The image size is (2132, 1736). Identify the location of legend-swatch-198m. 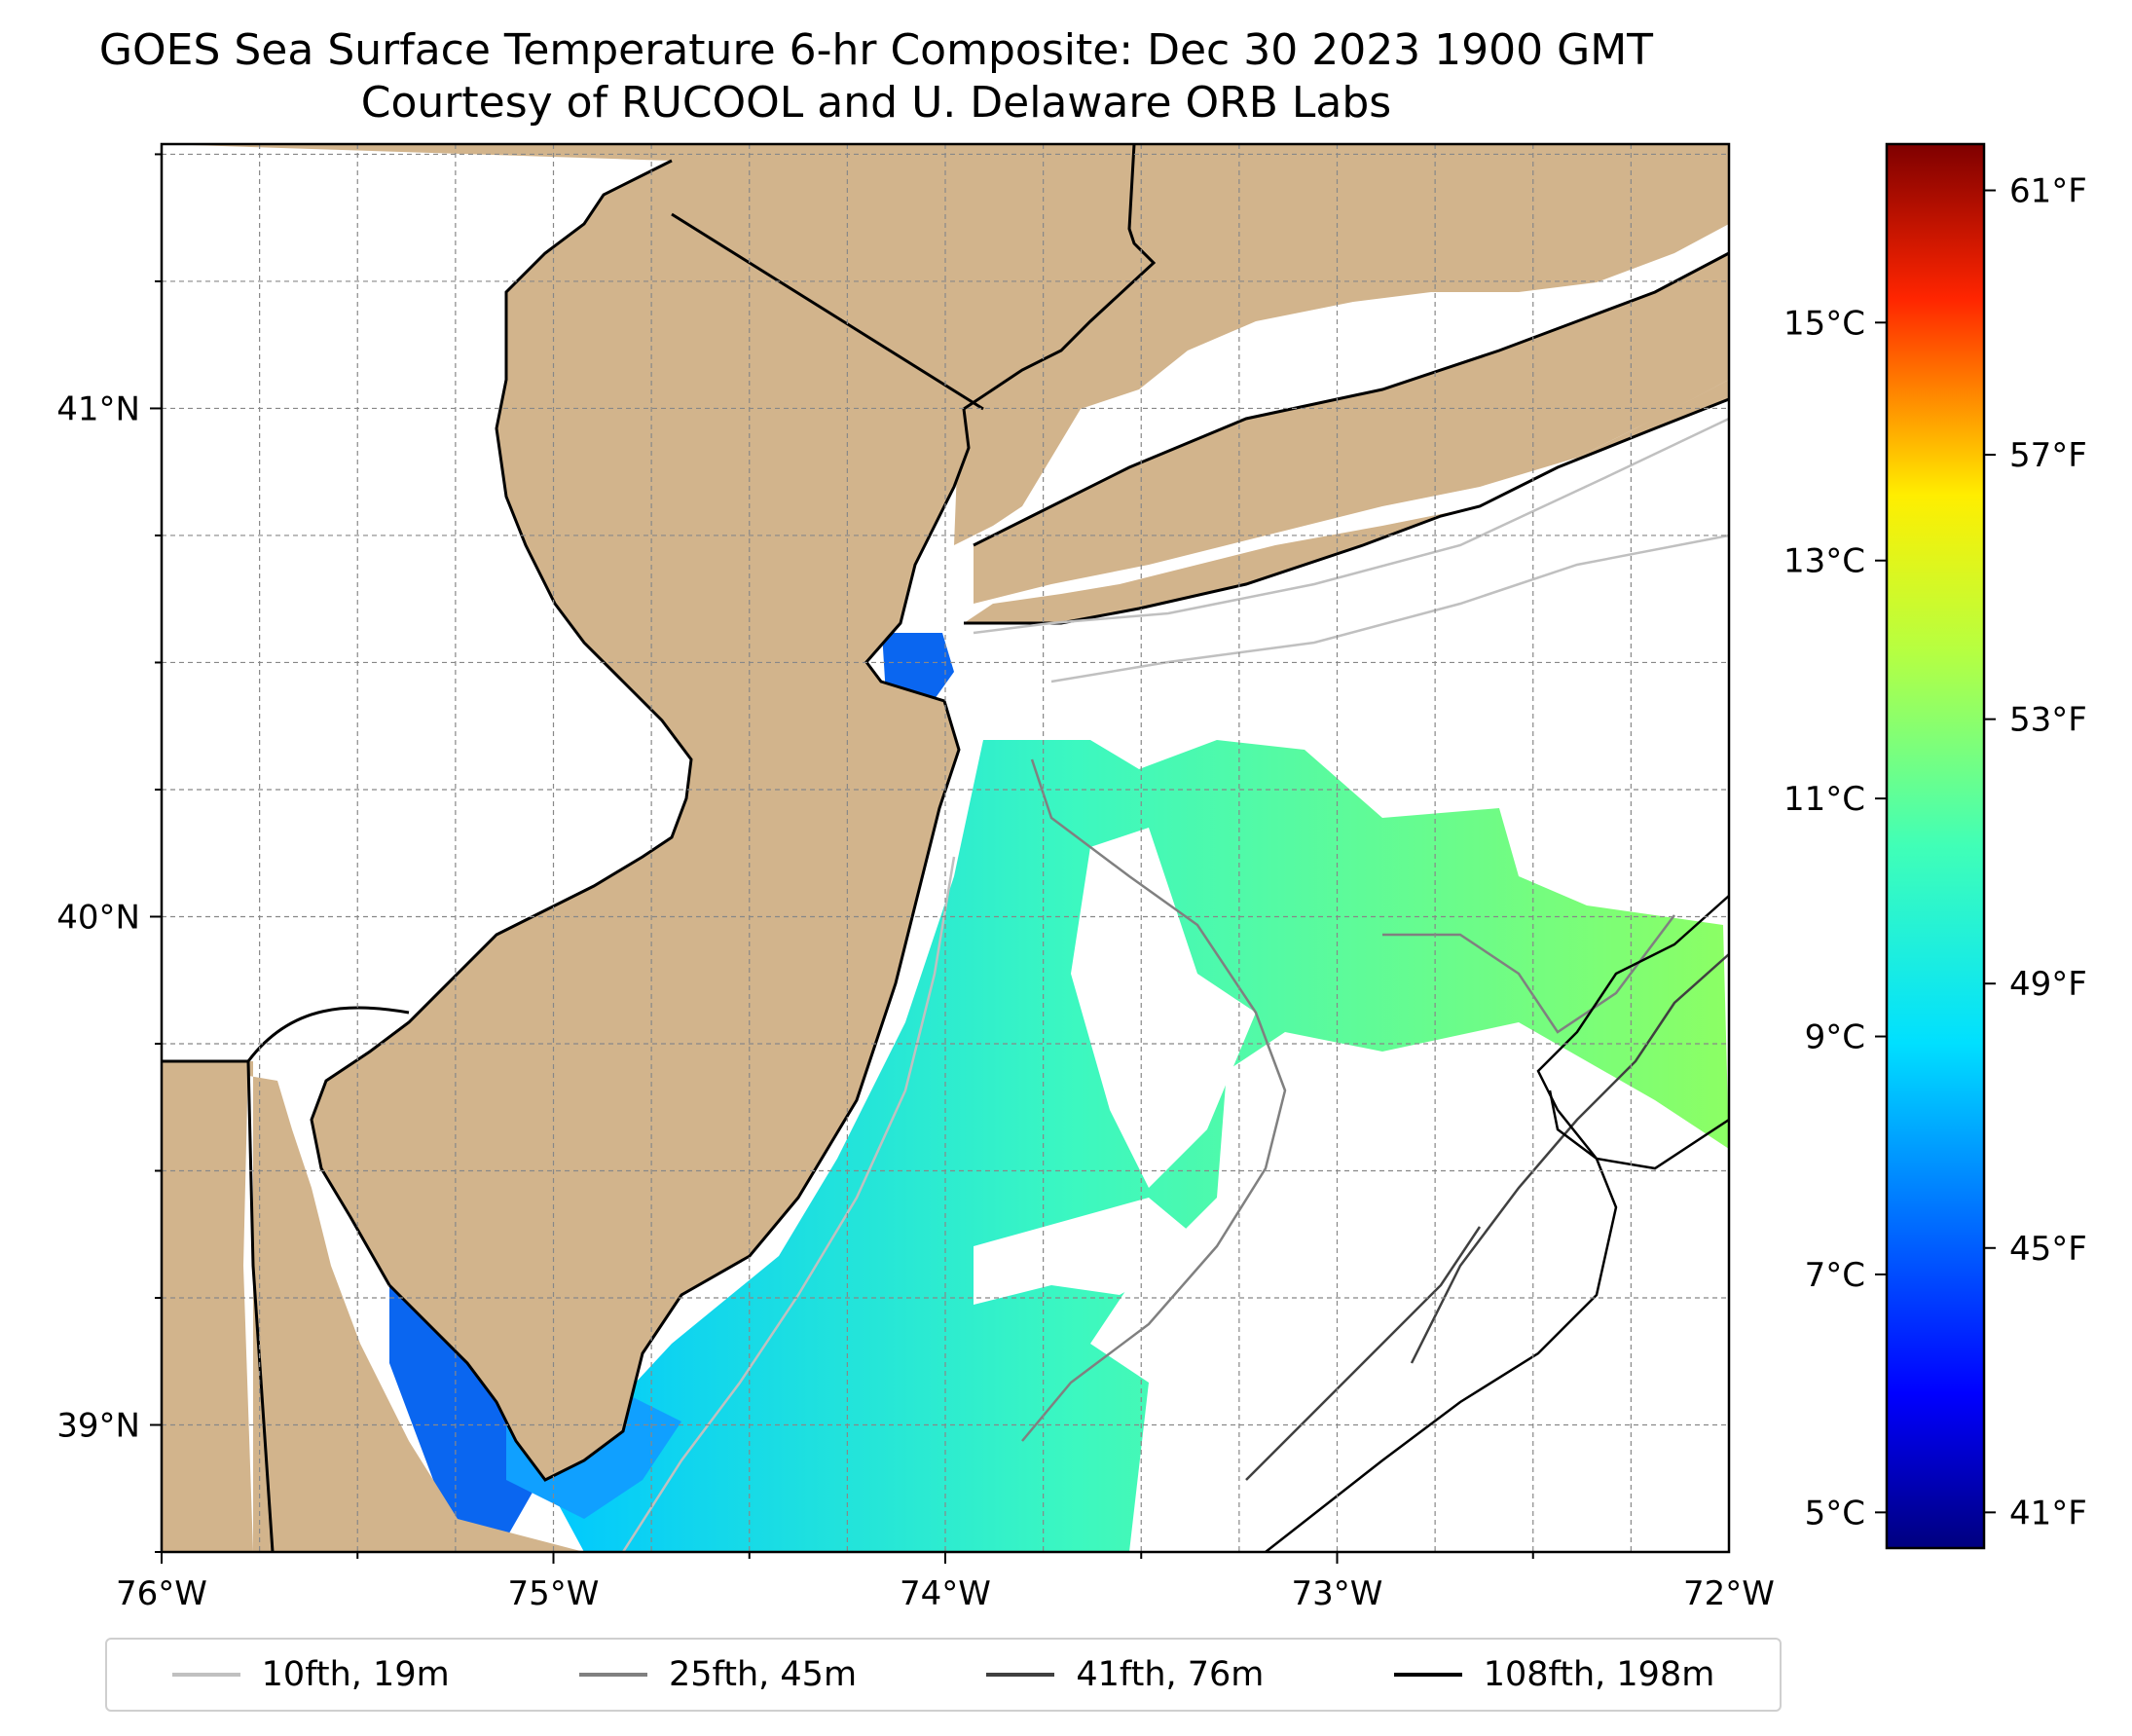
(1427, 1675).